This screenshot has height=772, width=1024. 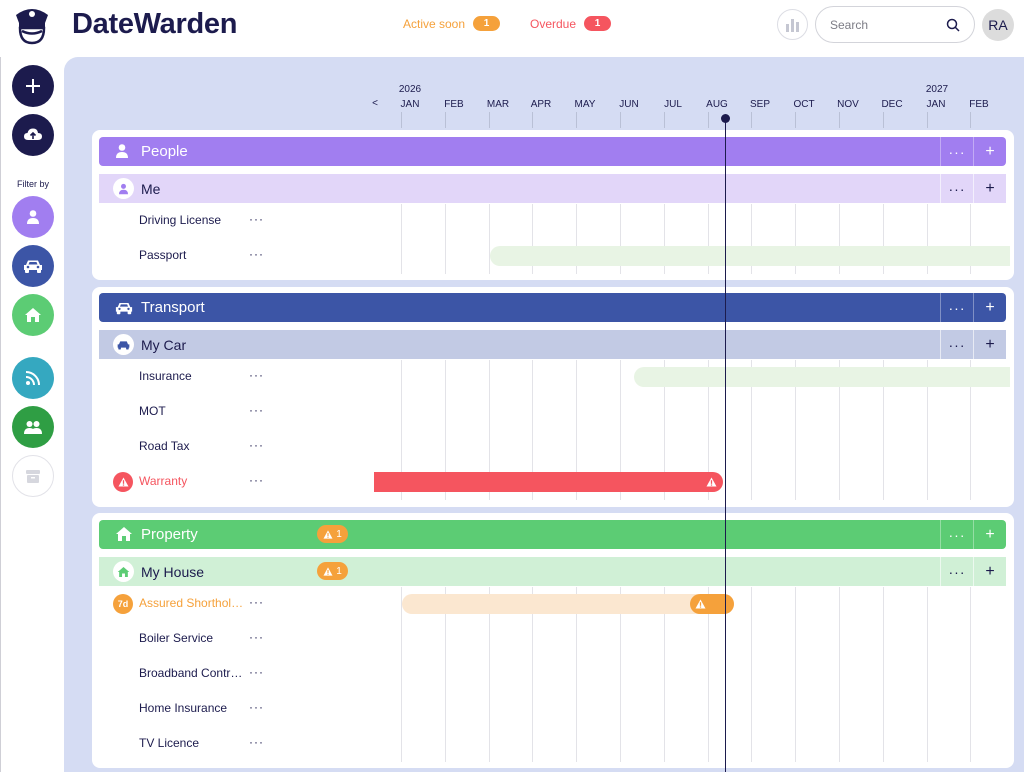 What do you see at coordinates (552, 674) in the screenshot?
I see `item-row: Broadband Contract ···` at bounding box center [552, 674].